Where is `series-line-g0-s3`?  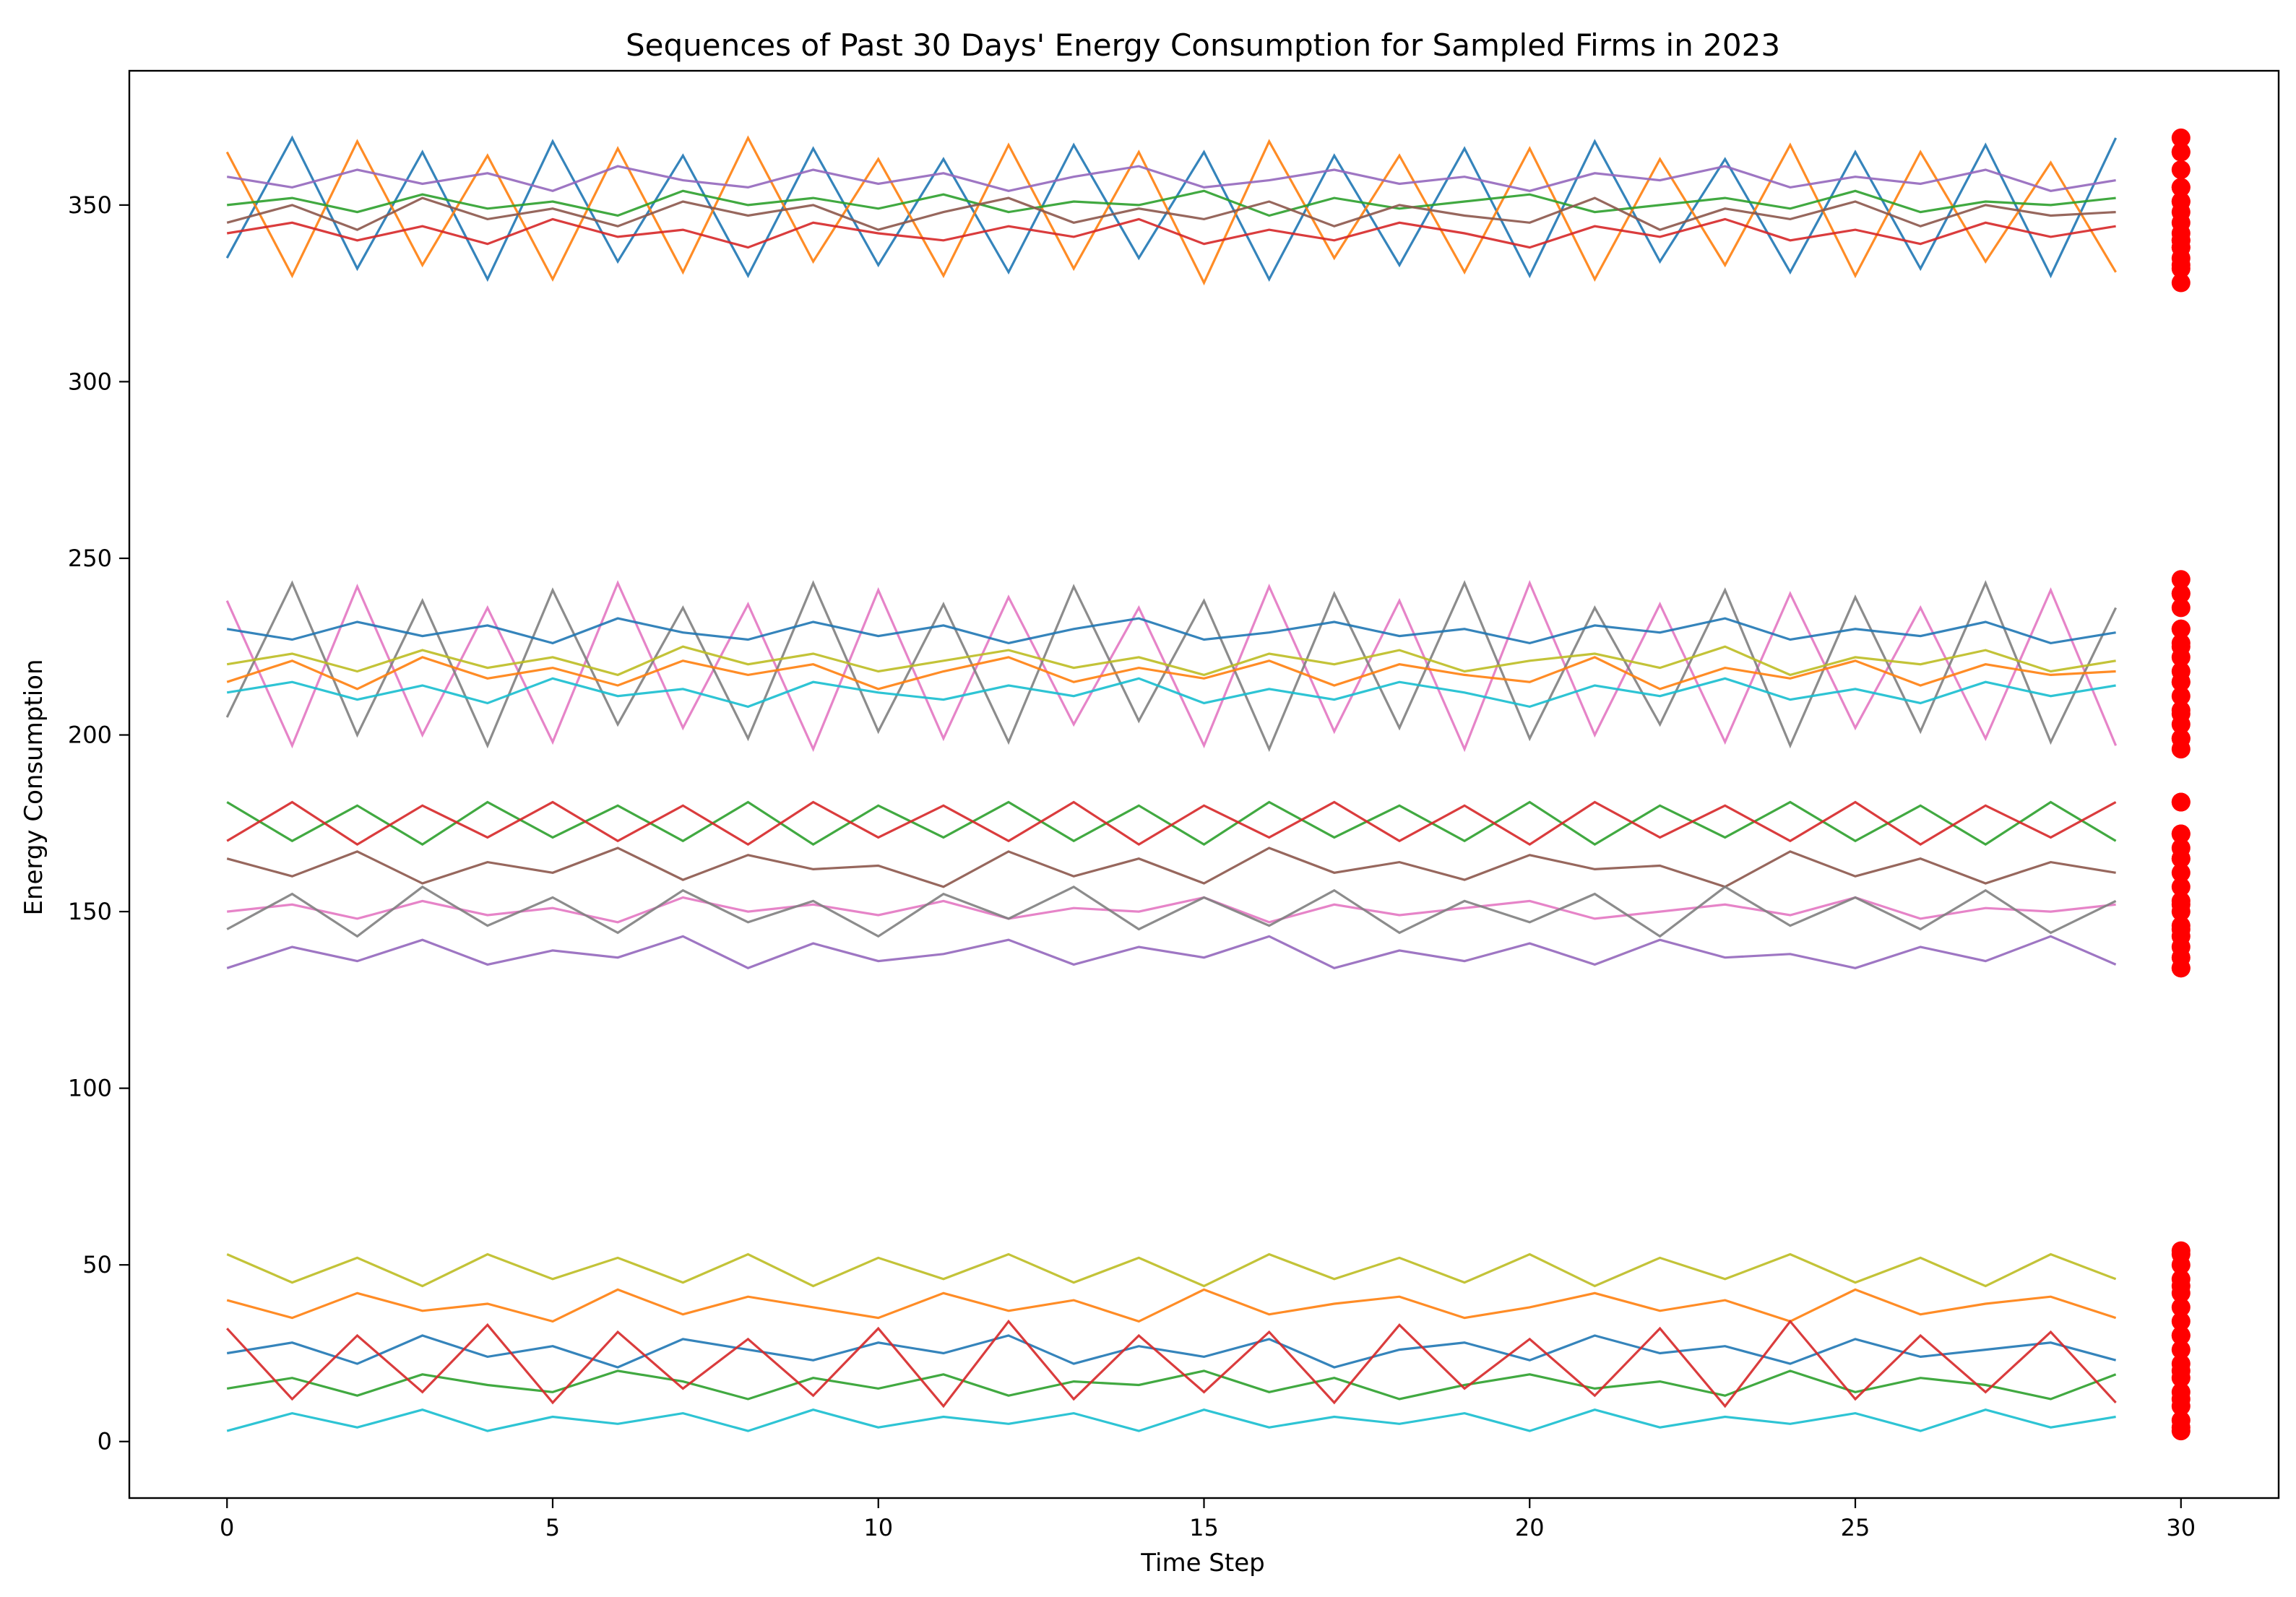
series-line-g0-s3 is located at coordinates (1171, 233).